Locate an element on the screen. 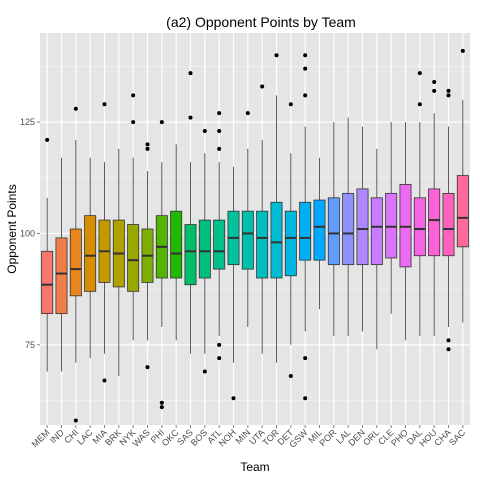  box-BOS is located at coordinates (204, 251).